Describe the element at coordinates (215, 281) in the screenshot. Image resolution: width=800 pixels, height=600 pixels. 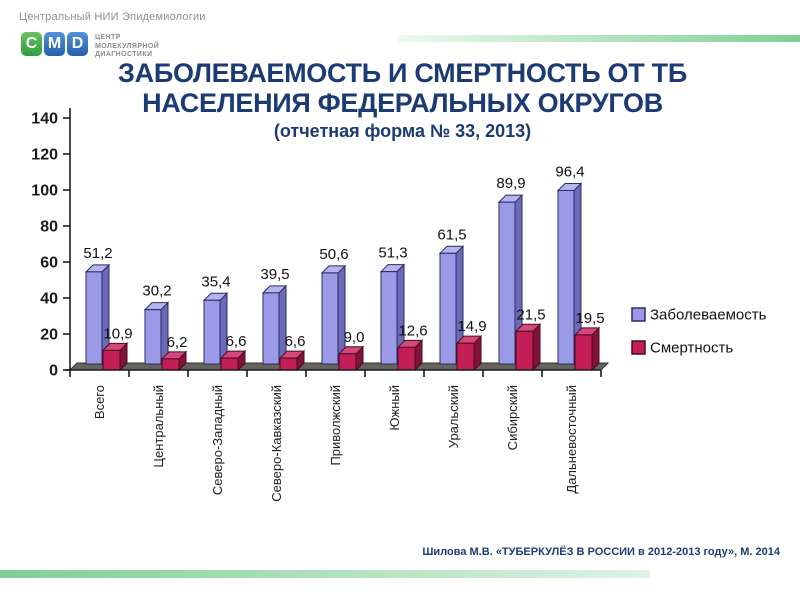
I see `value-label-incidence: 35,4` at that location.